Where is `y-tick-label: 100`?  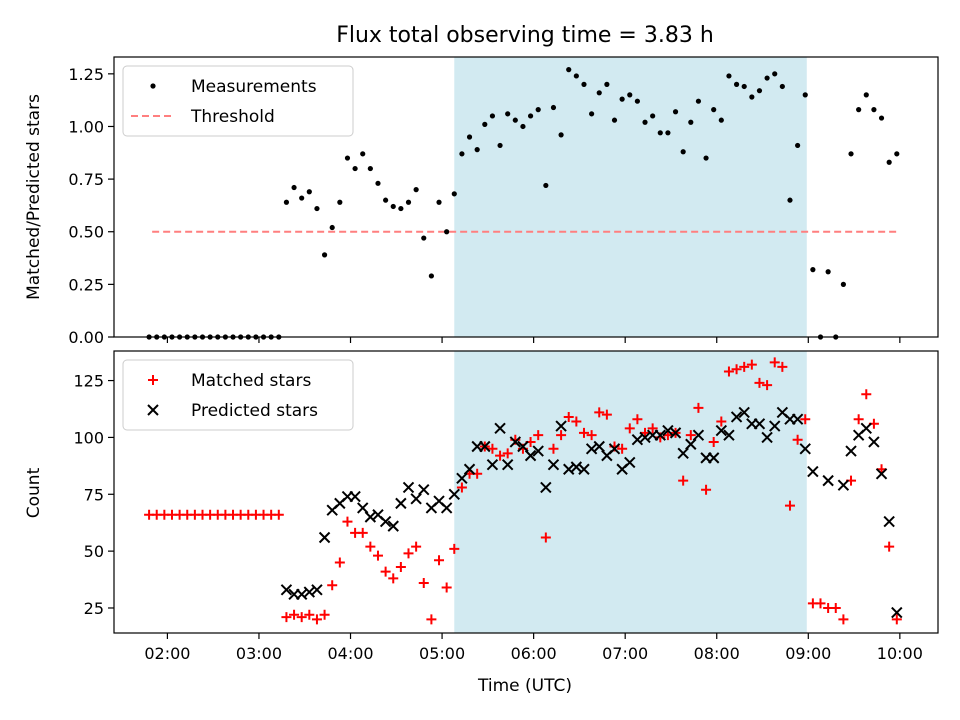
y-tick-label: 100 is located at coordinates (88, 437).